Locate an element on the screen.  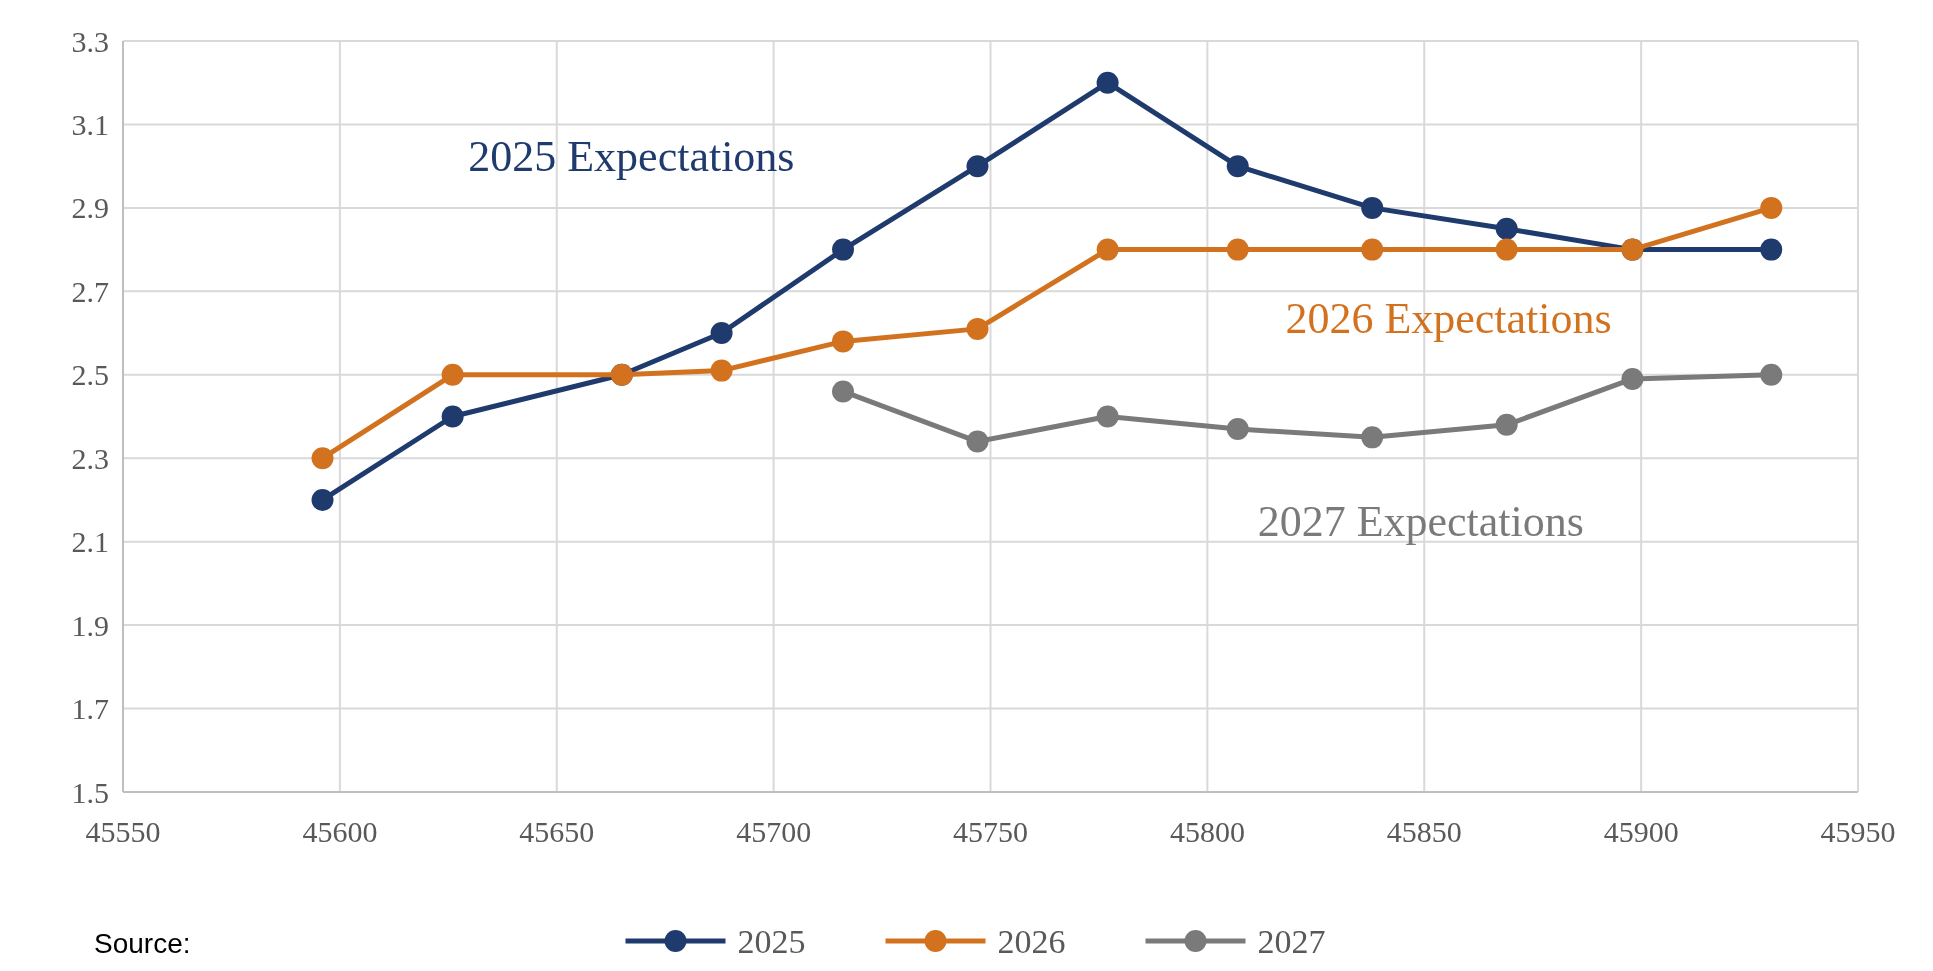
legend-label: 2025 is located at coordinates (771, 941).